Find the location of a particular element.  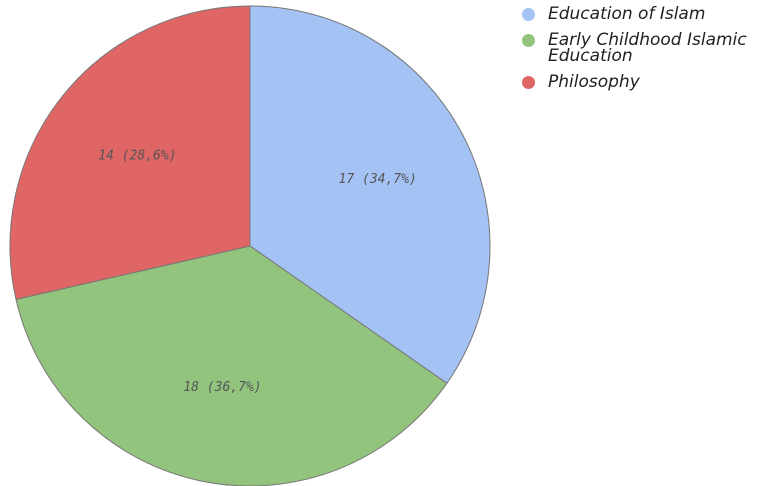

legend-item: Education of Islam is located at coordinates (648, 14).